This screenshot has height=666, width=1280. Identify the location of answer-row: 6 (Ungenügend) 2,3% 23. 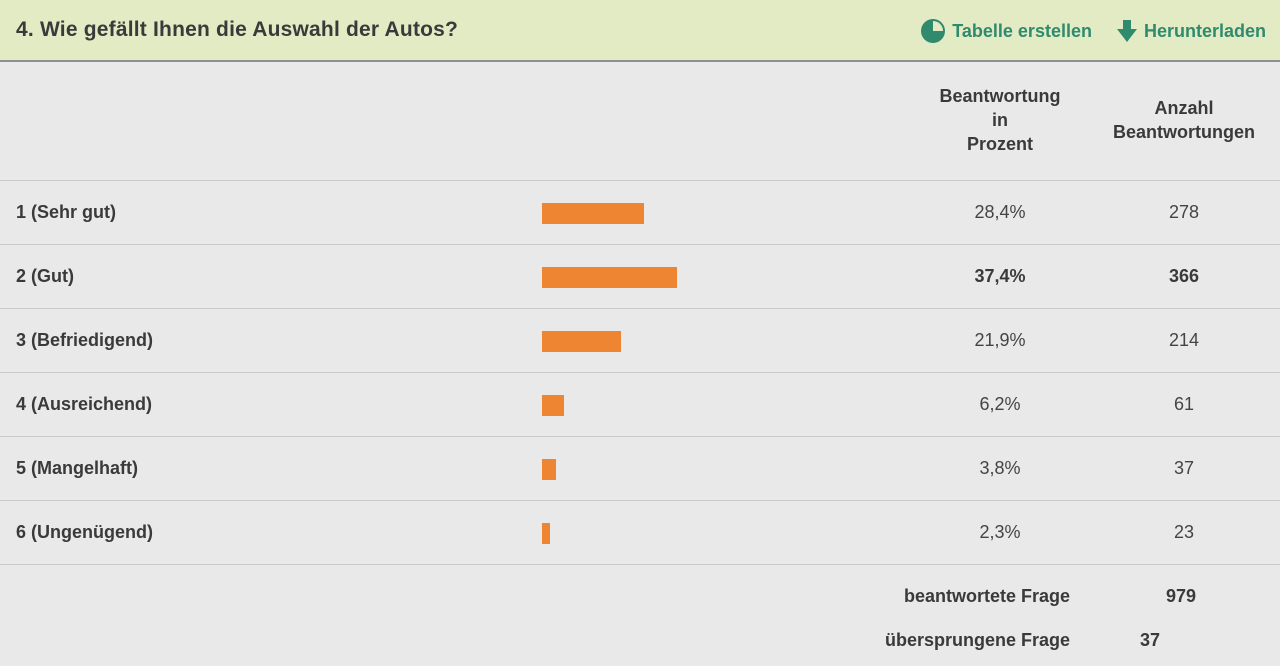
(640, 532).